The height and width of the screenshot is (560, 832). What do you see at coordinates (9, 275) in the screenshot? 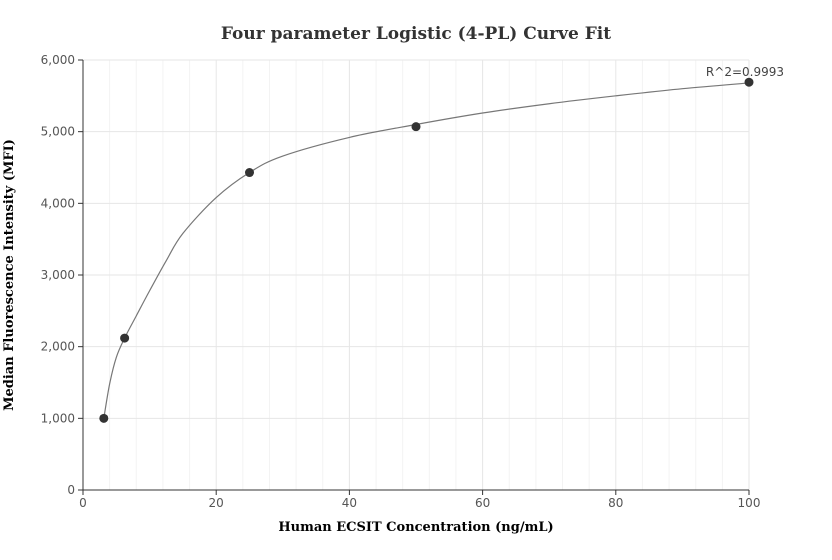
I see `y-axis-label: Median Fluorescence Intensity (MFI)` at bounding box center [9, 275].